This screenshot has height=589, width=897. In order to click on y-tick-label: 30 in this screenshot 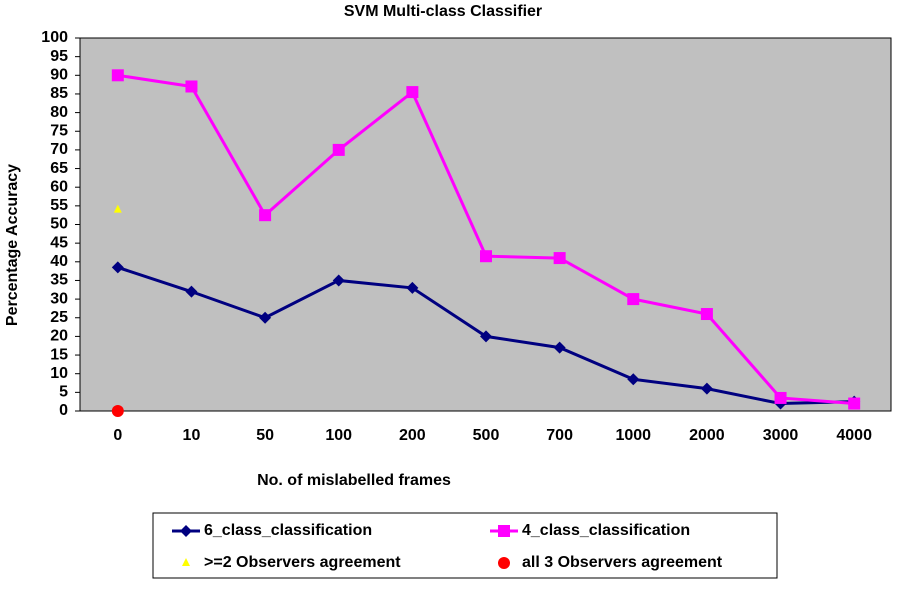, I will do `click(59, 298)`.